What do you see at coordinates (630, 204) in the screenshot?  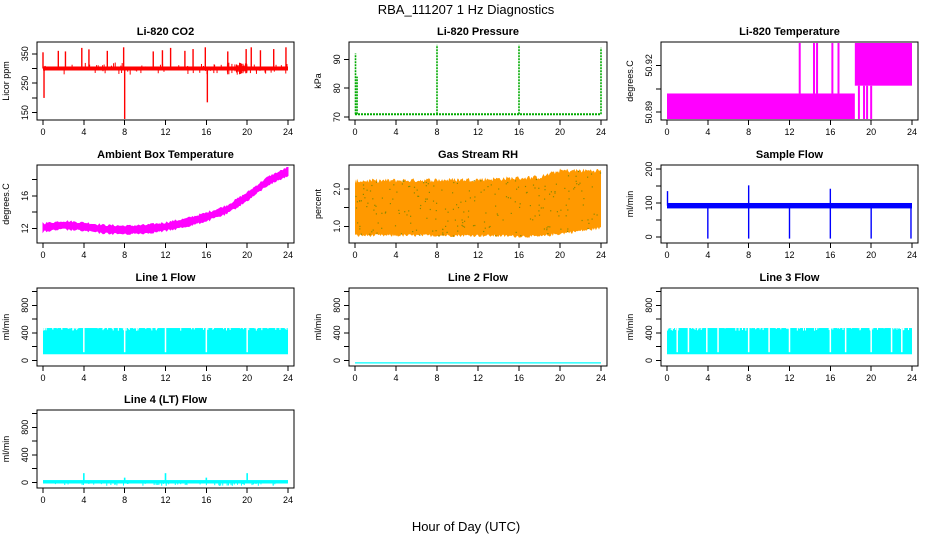 I see `y-axis-label: ml/min` at bounding box center [630, 204].